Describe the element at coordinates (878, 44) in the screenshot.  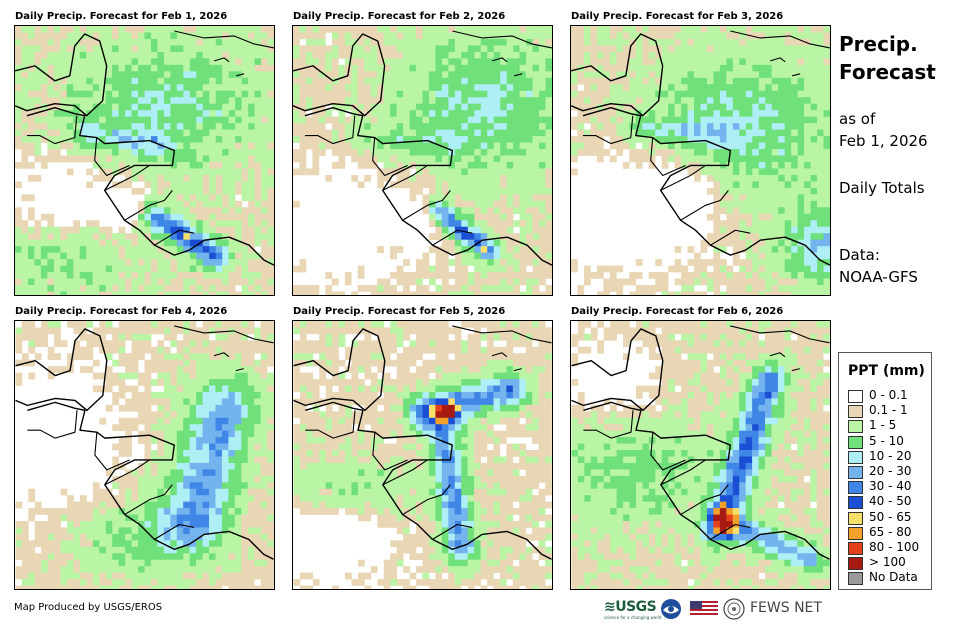
I see `sidebar-title-line1: Precip.` at that location.